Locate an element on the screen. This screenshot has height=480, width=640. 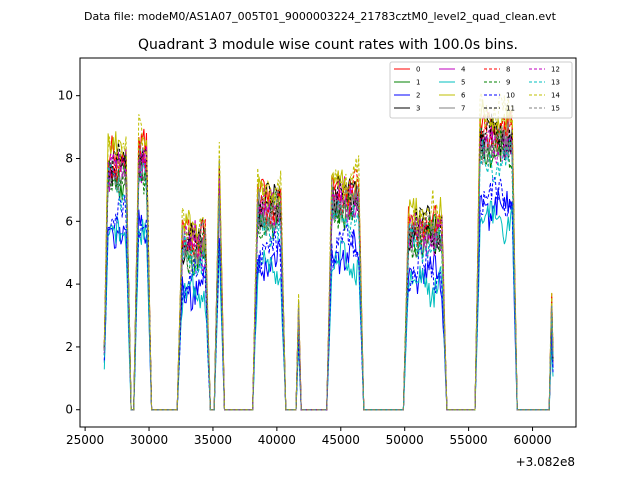
legend-label-5: 5 is located at coordinates (463, 83).